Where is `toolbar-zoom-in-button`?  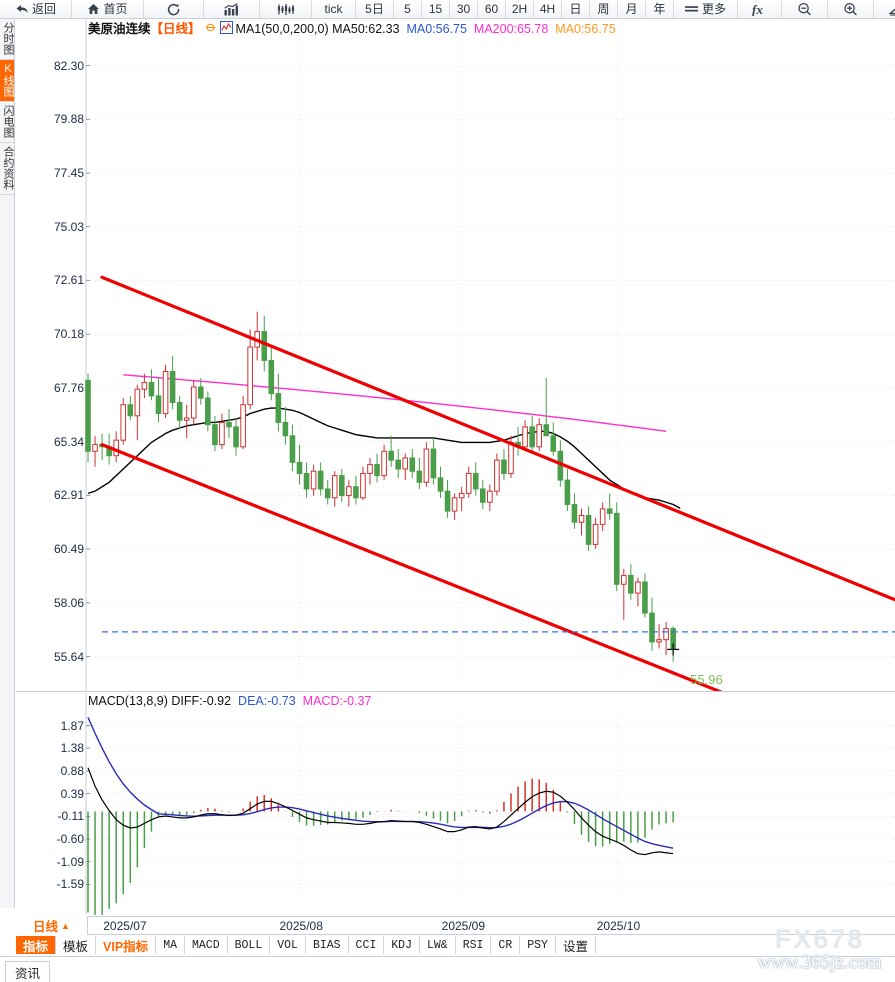
toolbar-zoom-in-button is located at coordinates (851, 9).